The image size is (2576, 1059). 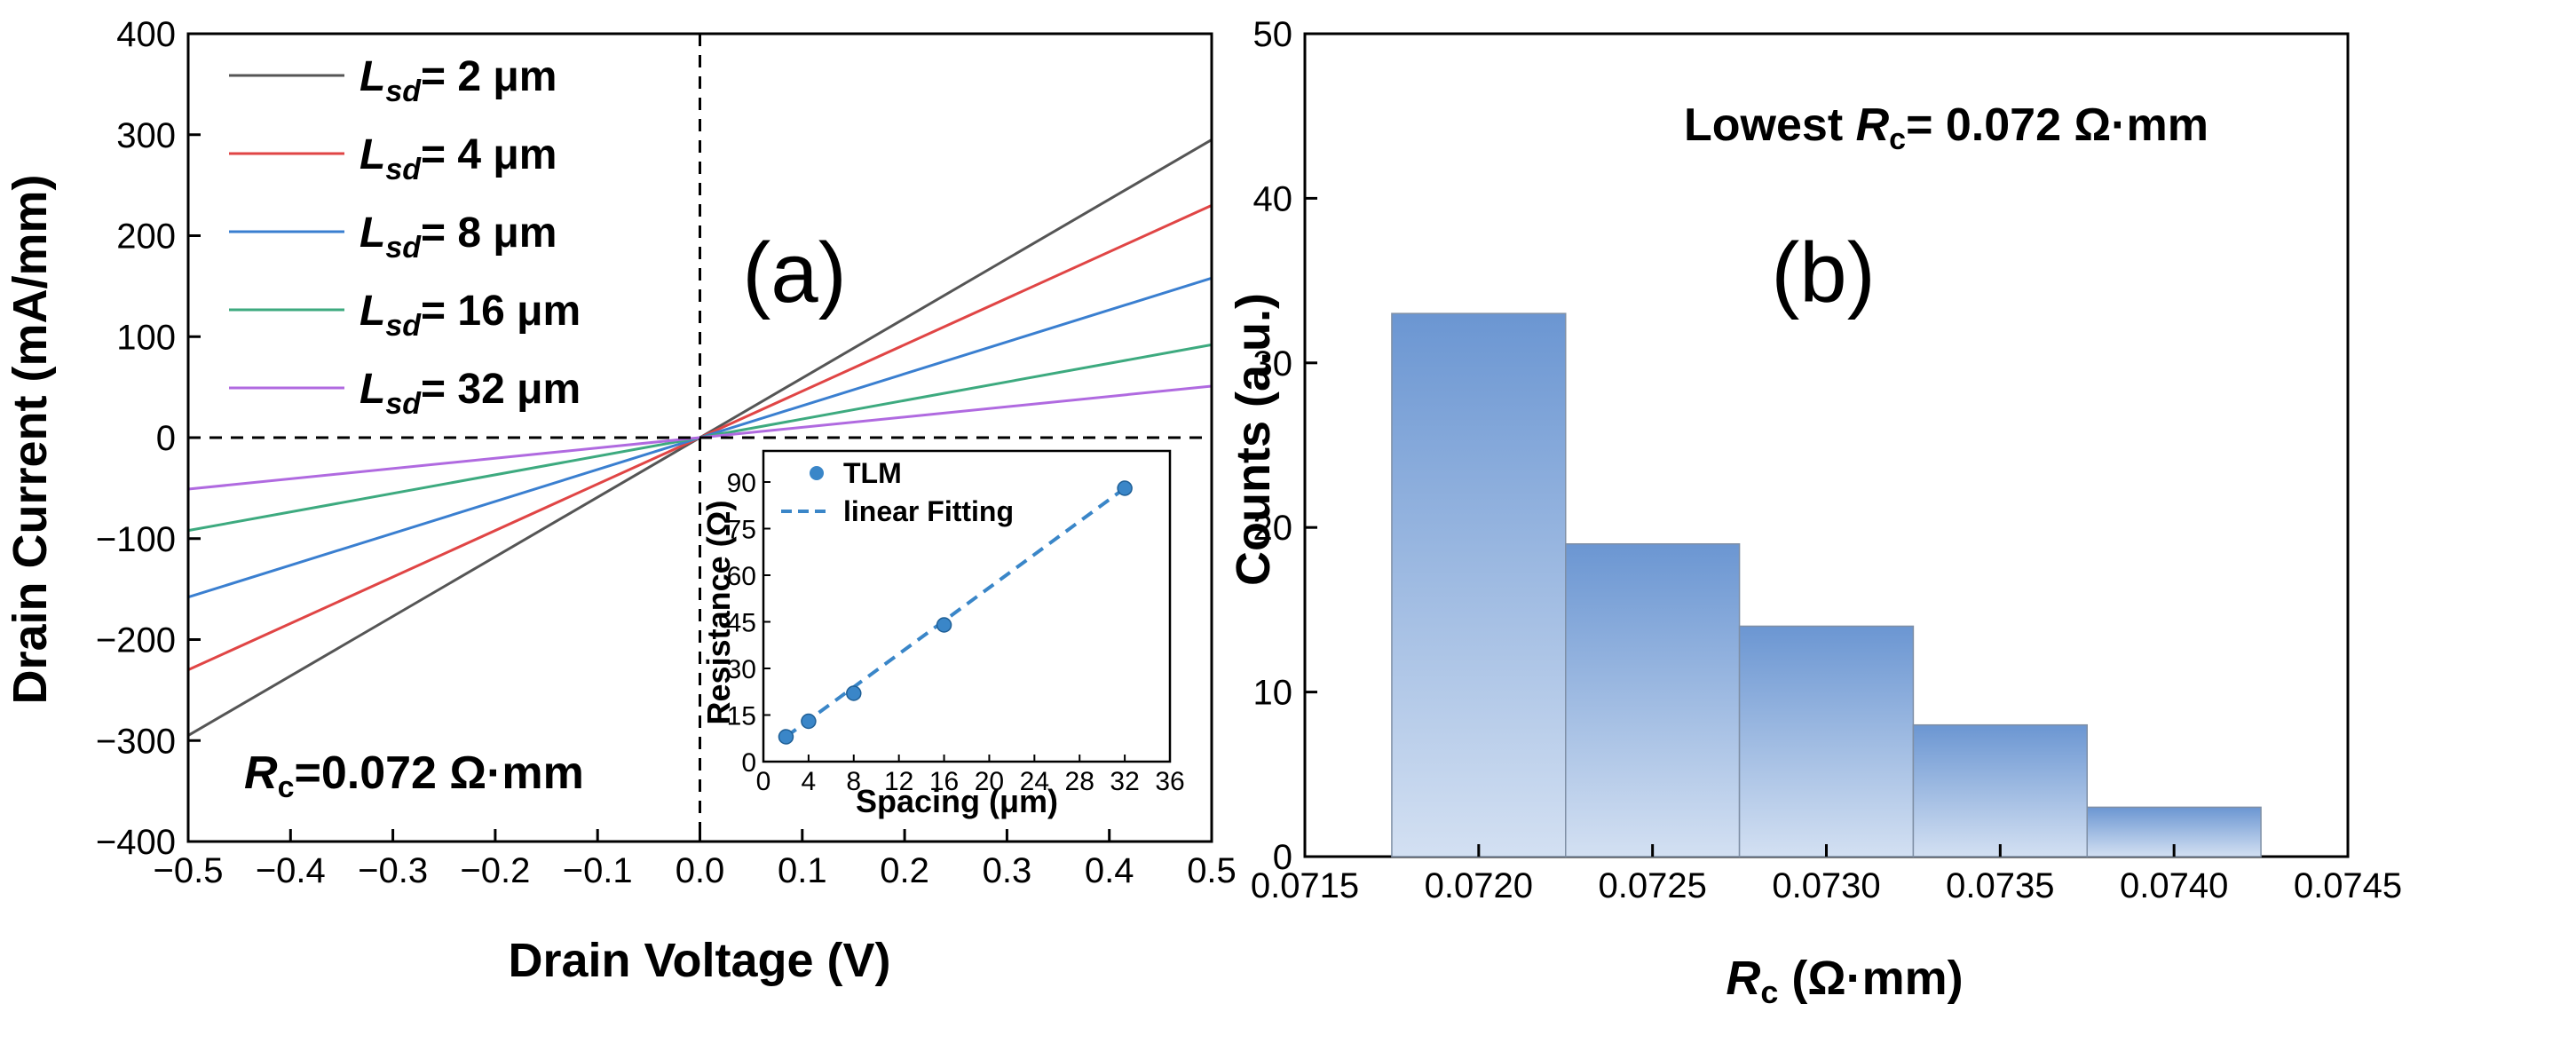 What do you see at coordinates (189, 870) in the screenshot?
I see `x-tick-label: −0.5` at bounding box center [189, 870].